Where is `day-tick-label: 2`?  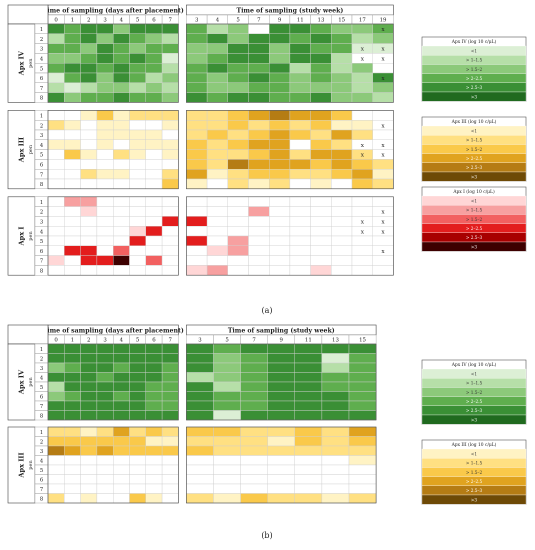 day-tick-label: 2 is located at coordinates (88, 341).